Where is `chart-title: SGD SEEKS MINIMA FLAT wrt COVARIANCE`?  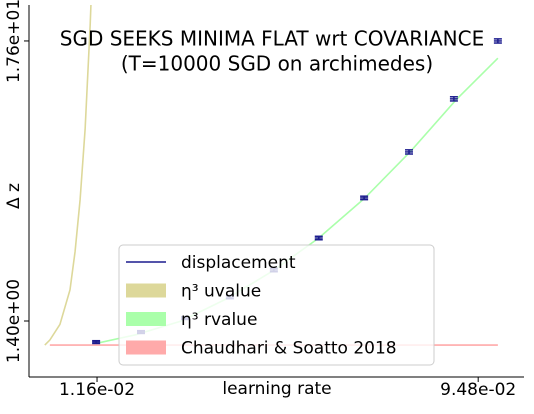
chart-title: SGD SEEKS MINIMA FLAT wrt COVARIANCE is located at coordinates (272, 39).